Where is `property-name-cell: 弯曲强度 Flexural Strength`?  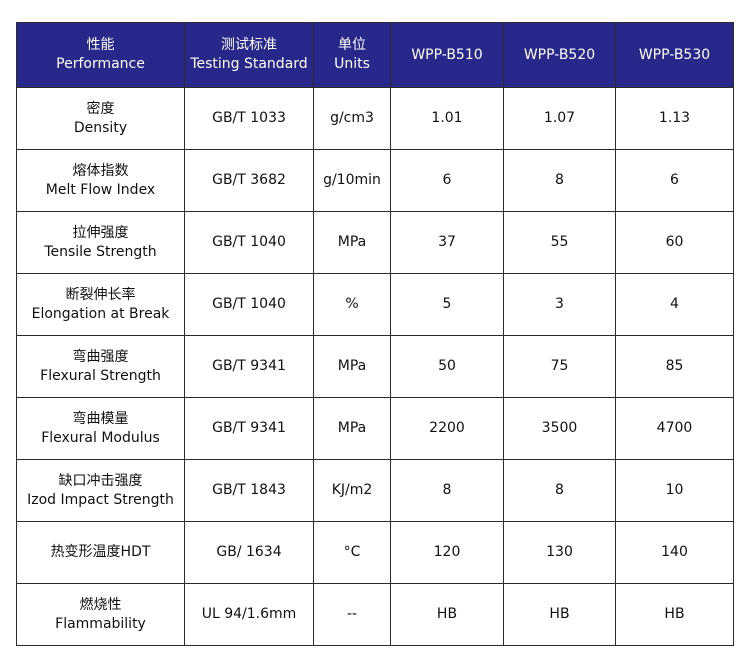 property-name-cell: 弯曲强度 Flexural Strength is located at coordinates (100, 366).